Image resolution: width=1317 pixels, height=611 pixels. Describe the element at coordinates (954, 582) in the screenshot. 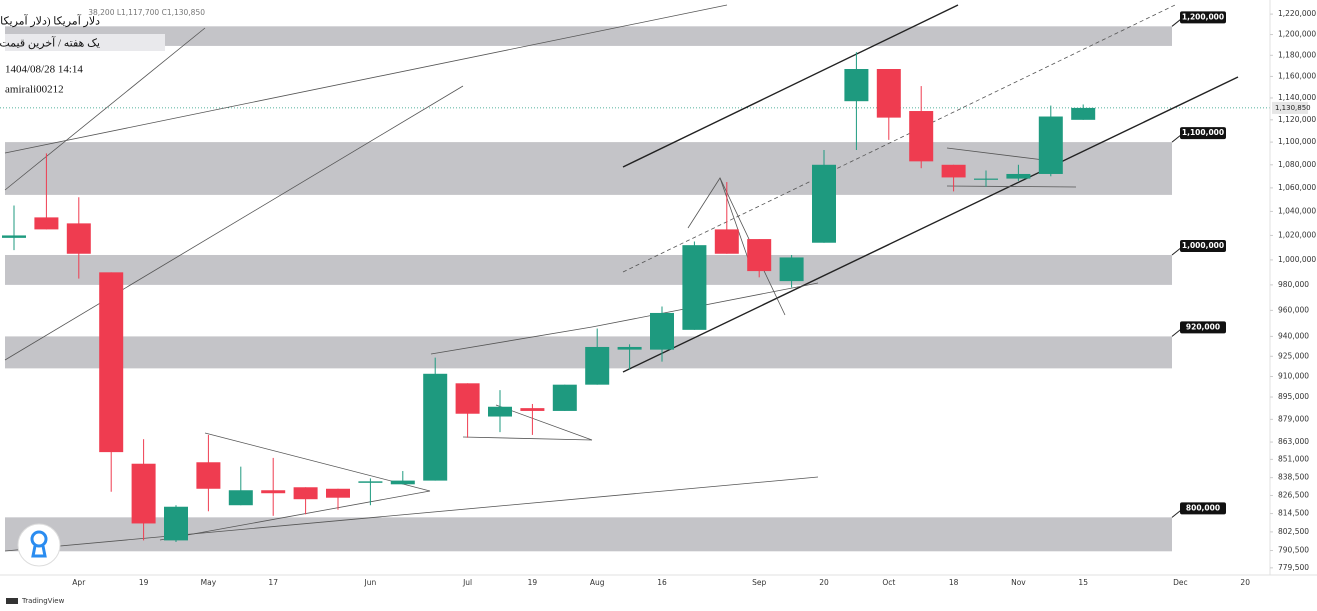

I see `x-tick-label: 18` at that location.